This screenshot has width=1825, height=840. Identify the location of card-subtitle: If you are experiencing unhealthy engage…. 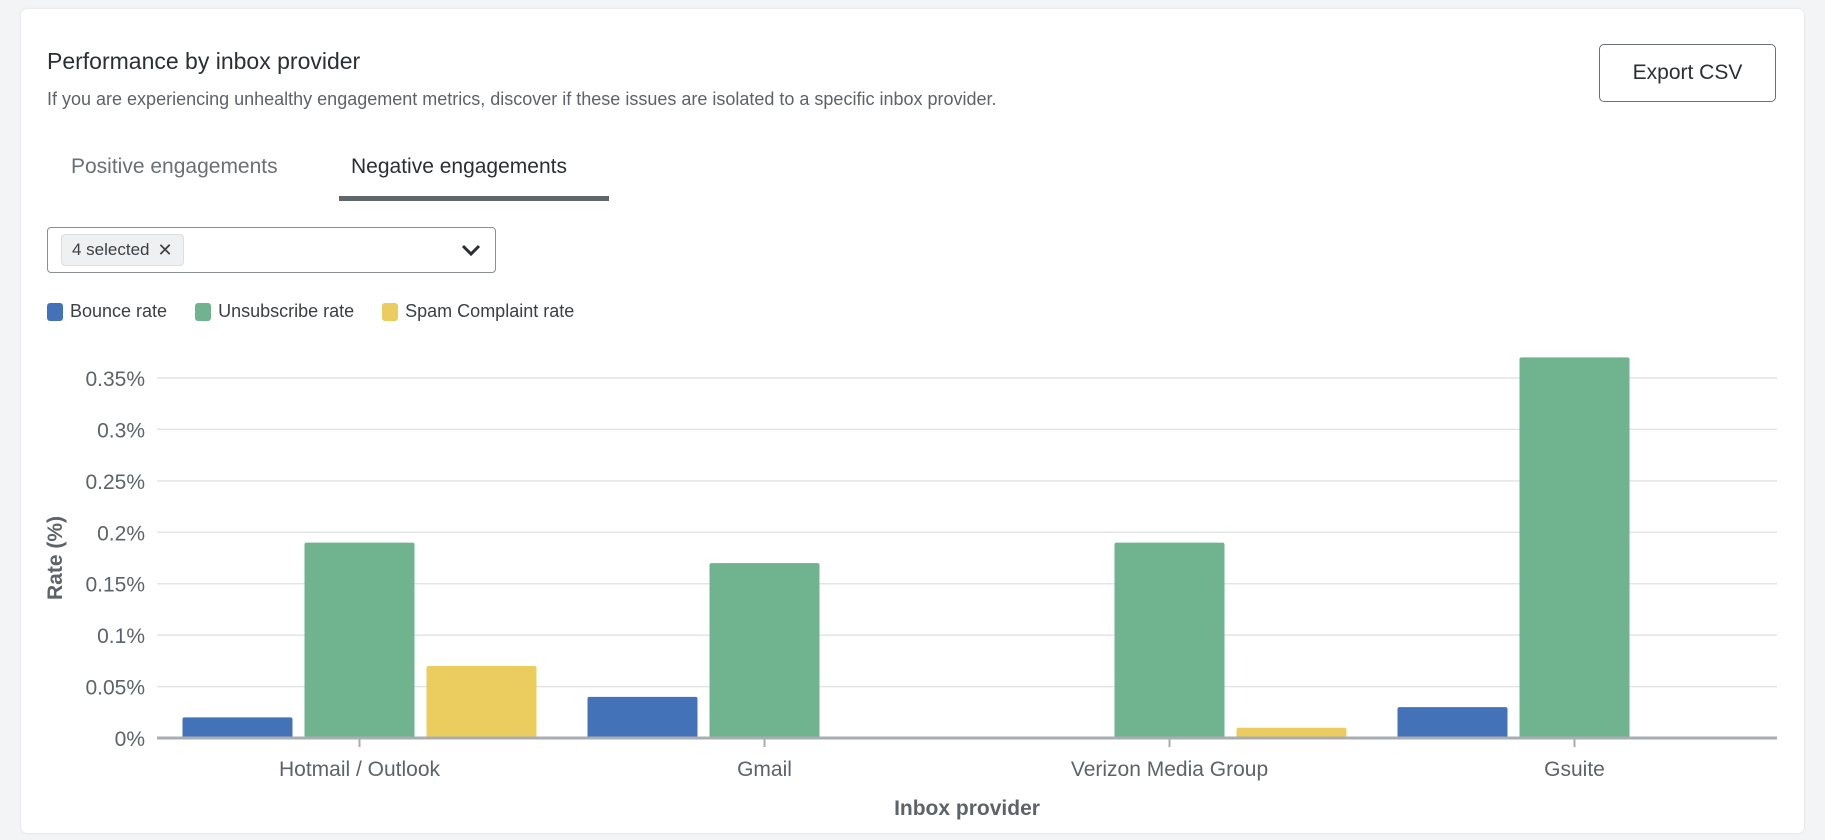
(522, 99).